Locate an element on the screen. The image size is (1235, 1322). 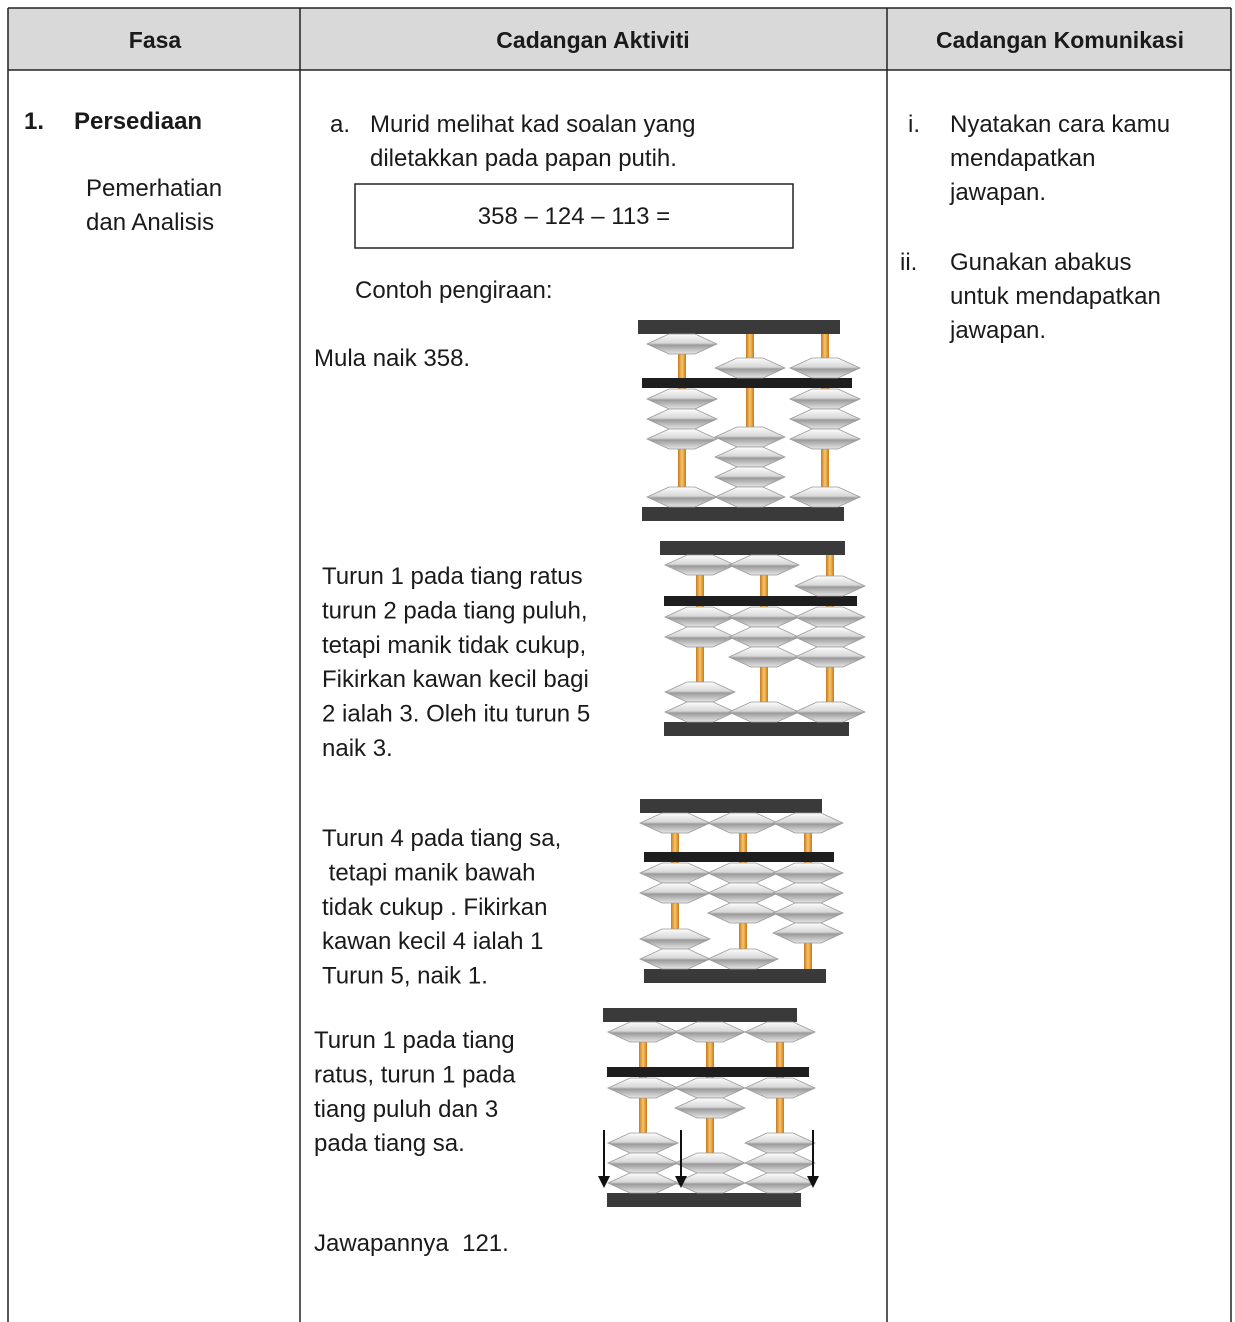
header-cell: Cadangan Komunikasi is located at coordinates (1060, 40).